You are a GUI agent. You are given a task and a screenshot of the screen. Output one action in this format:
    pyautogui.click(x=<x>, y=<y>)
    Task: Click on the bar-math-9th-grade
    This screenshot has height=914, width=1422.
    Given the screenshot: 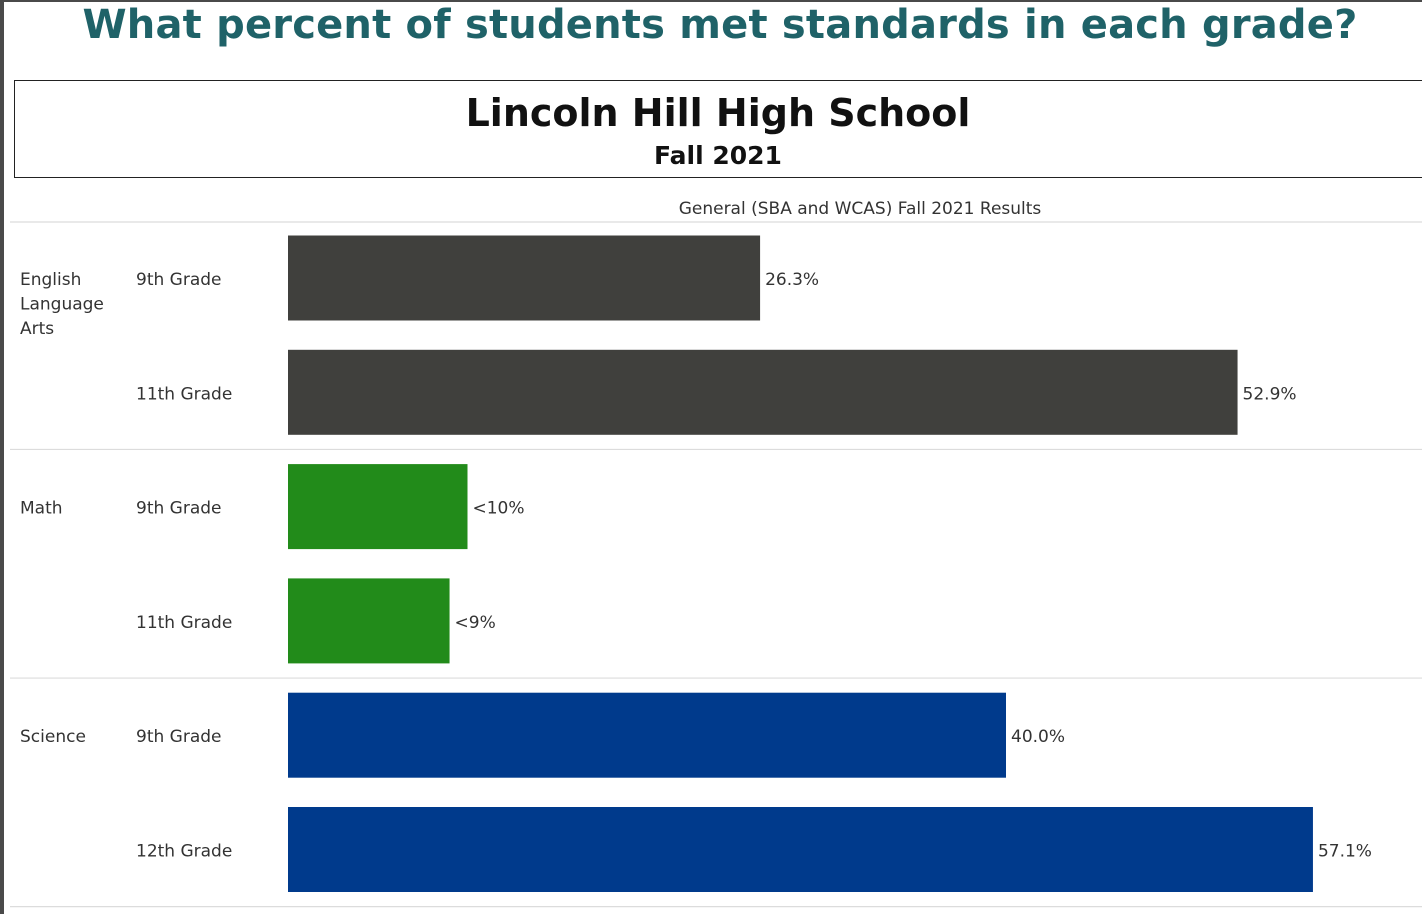 What is the action you would take?
    pyautogui.click(x=378, y=507)
    